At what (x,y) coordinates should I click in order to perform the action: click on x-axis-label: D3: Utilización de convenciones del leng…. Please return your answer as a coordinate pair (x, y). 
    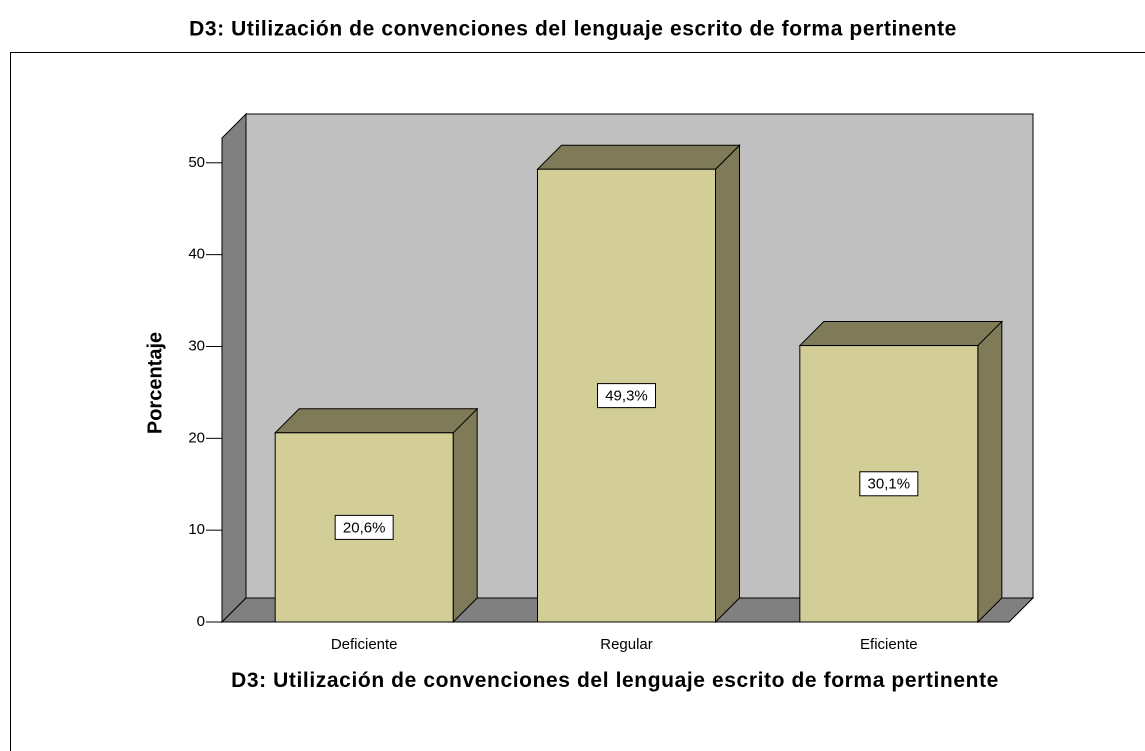
    Looking at the image, I should click on (615, 680).